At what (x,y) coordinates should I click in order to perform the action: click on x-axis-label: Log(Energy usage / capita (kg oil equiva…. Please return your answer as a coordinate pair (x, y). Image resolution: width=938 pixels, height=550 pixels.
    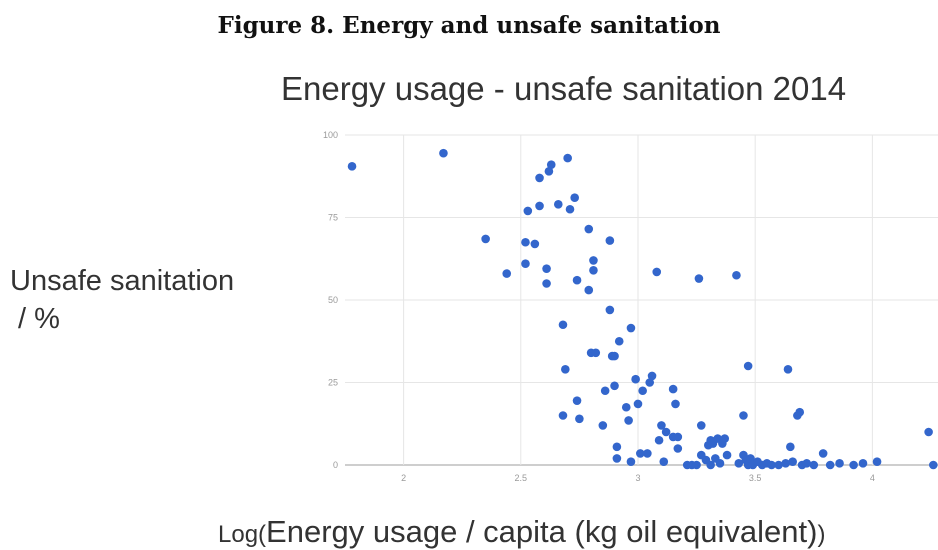
    Looking at the image, I should click on (521, 532).